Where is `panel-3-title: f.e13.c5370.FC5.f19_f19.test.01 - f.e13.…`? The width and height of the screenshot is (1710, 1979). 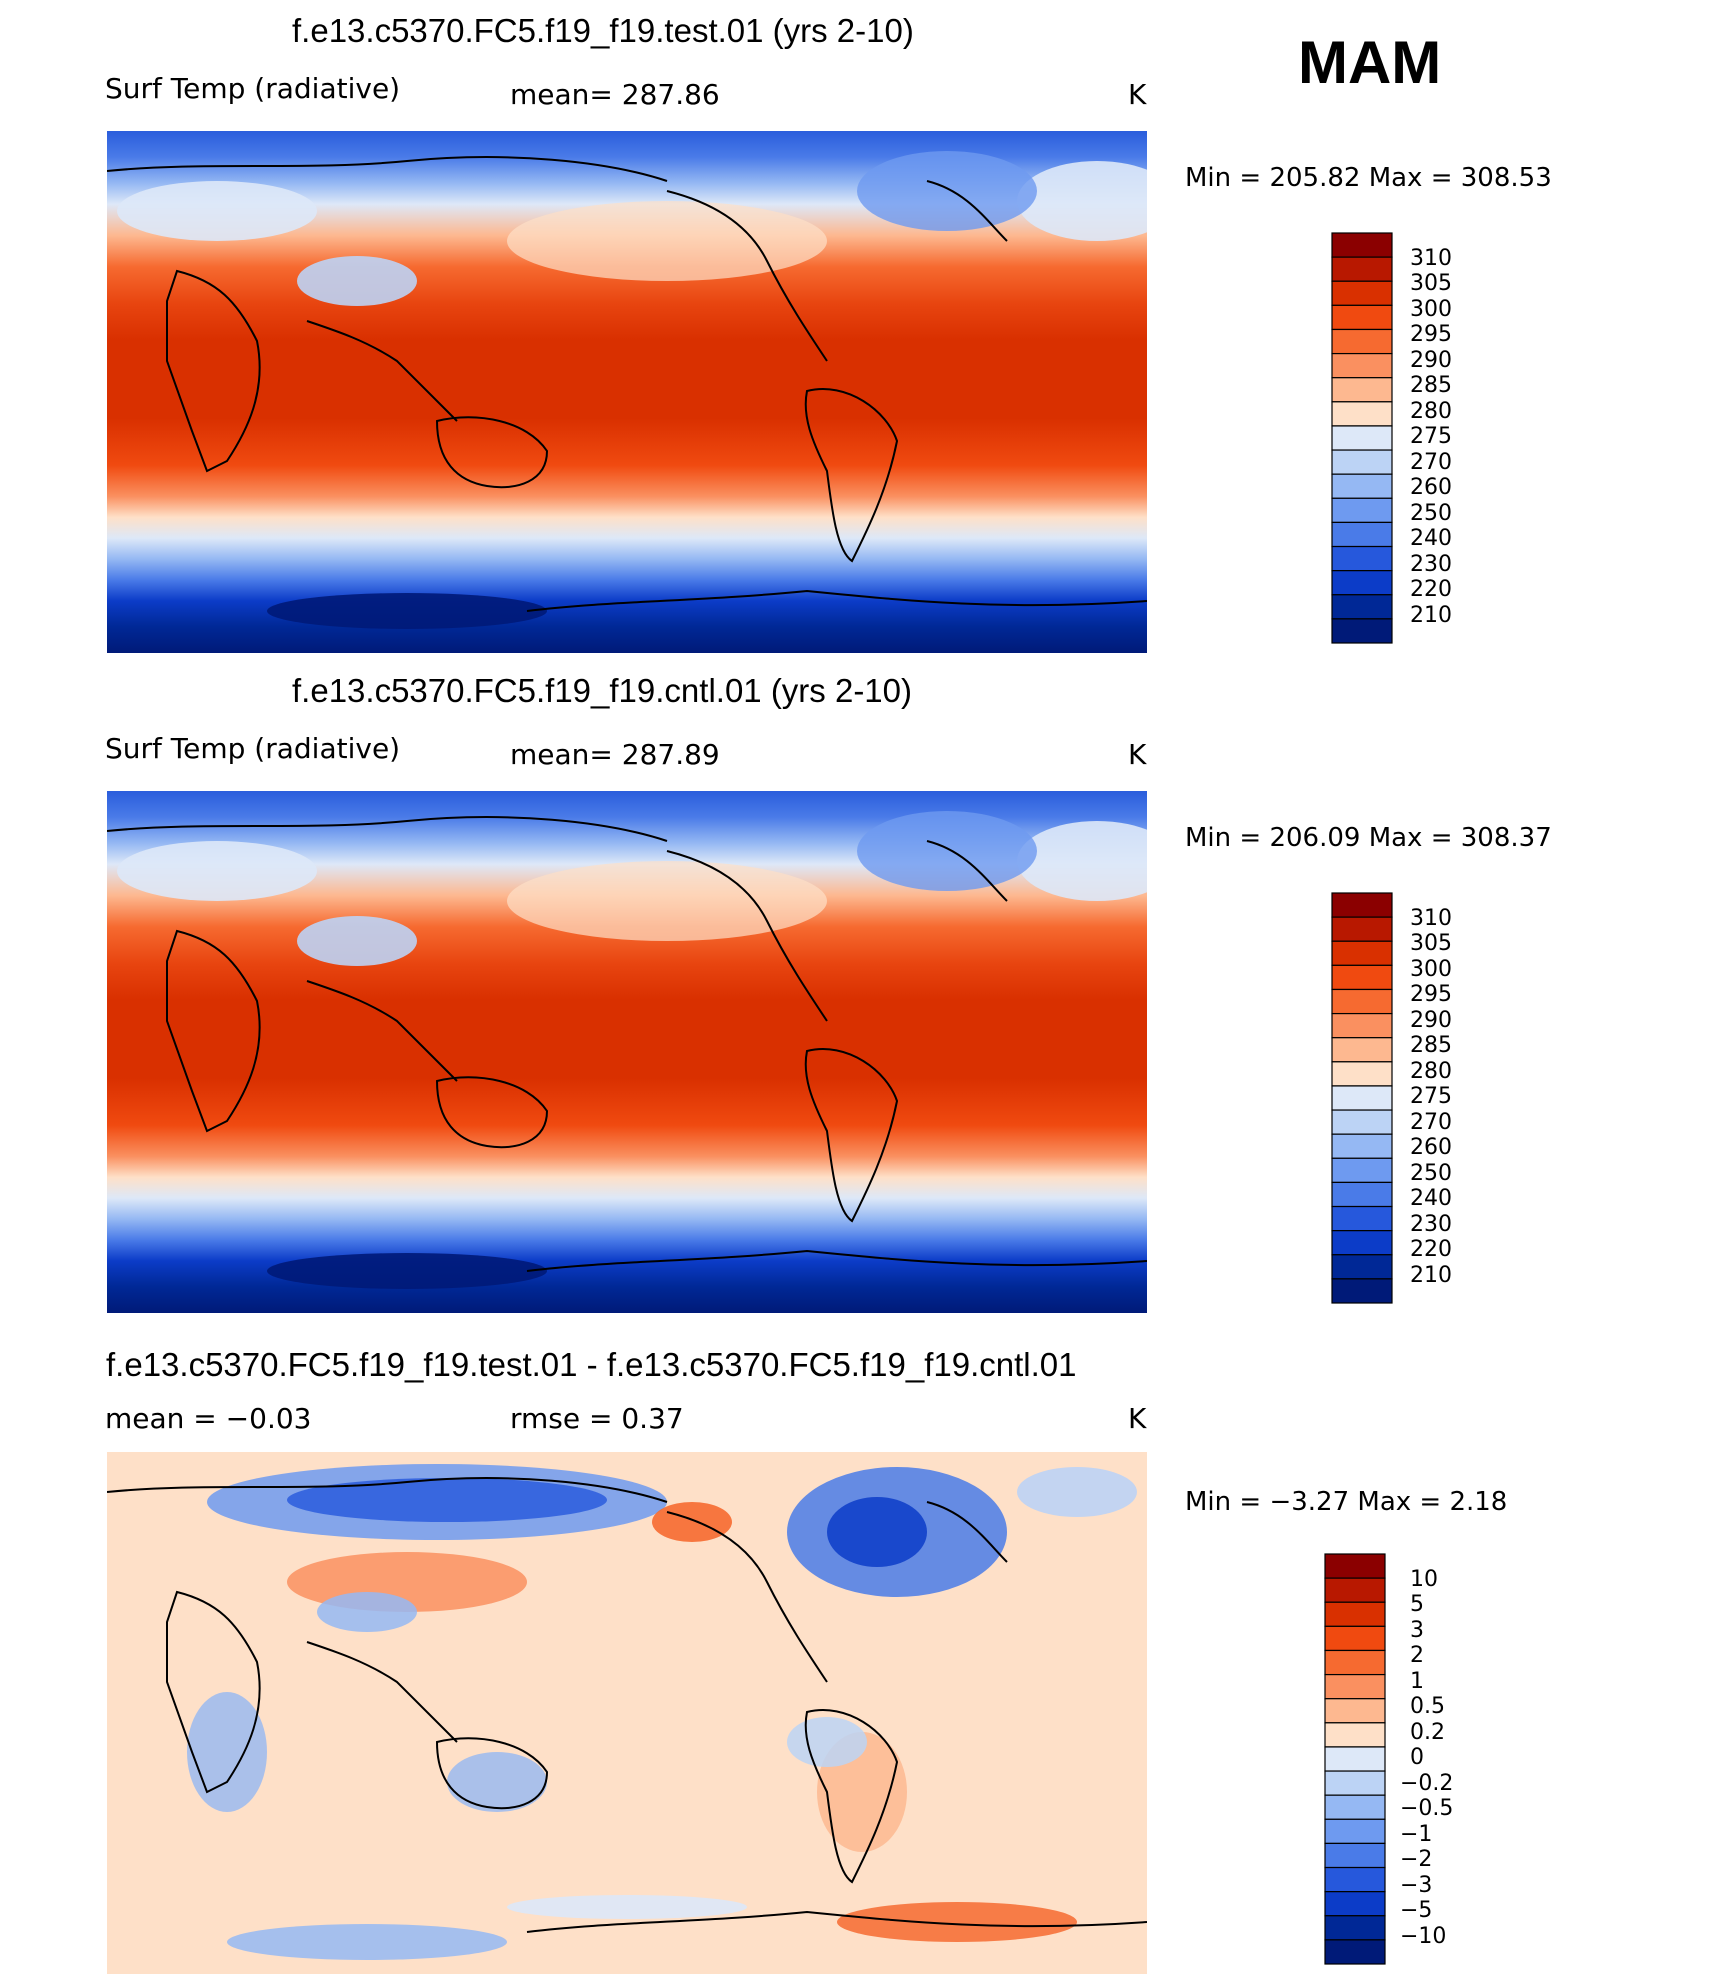
panel-3-title: f.e13.c5370.FC5.f19_f19.test.01 - f.e13.… is located at coordinates (591, 1364).